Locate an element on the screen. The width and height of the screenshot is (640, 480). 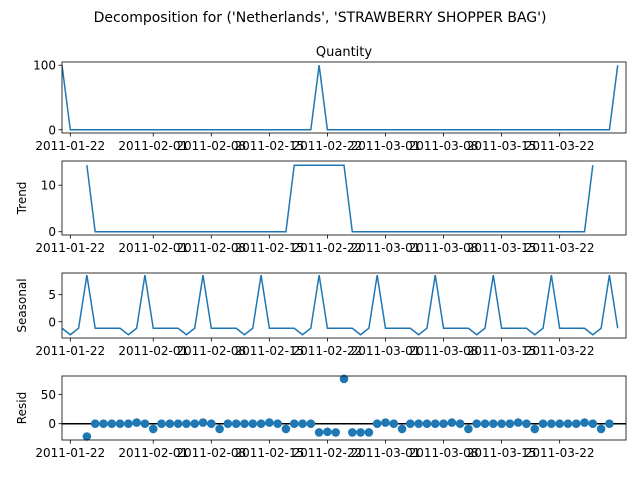
panel-title: Quantity is located at coordinates (344, 52).